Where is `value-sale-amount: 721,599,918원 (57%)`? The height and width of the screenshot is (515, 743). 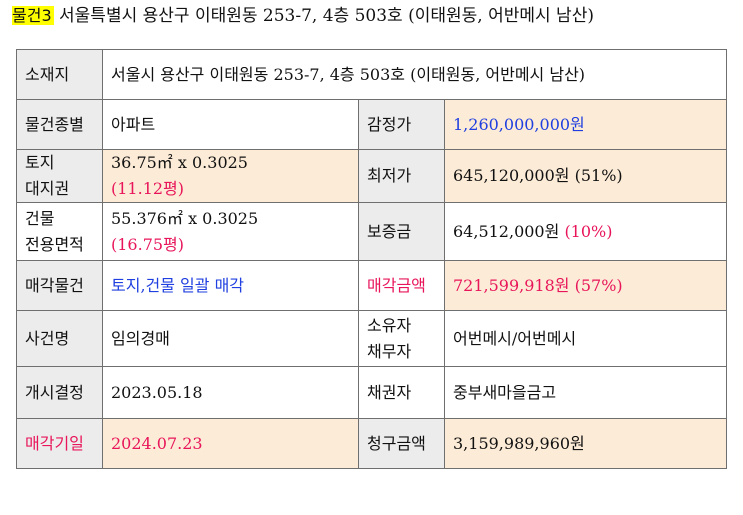
value-sale-amount: 721,599,918원 (57%) is located at coordinates (585, 285).